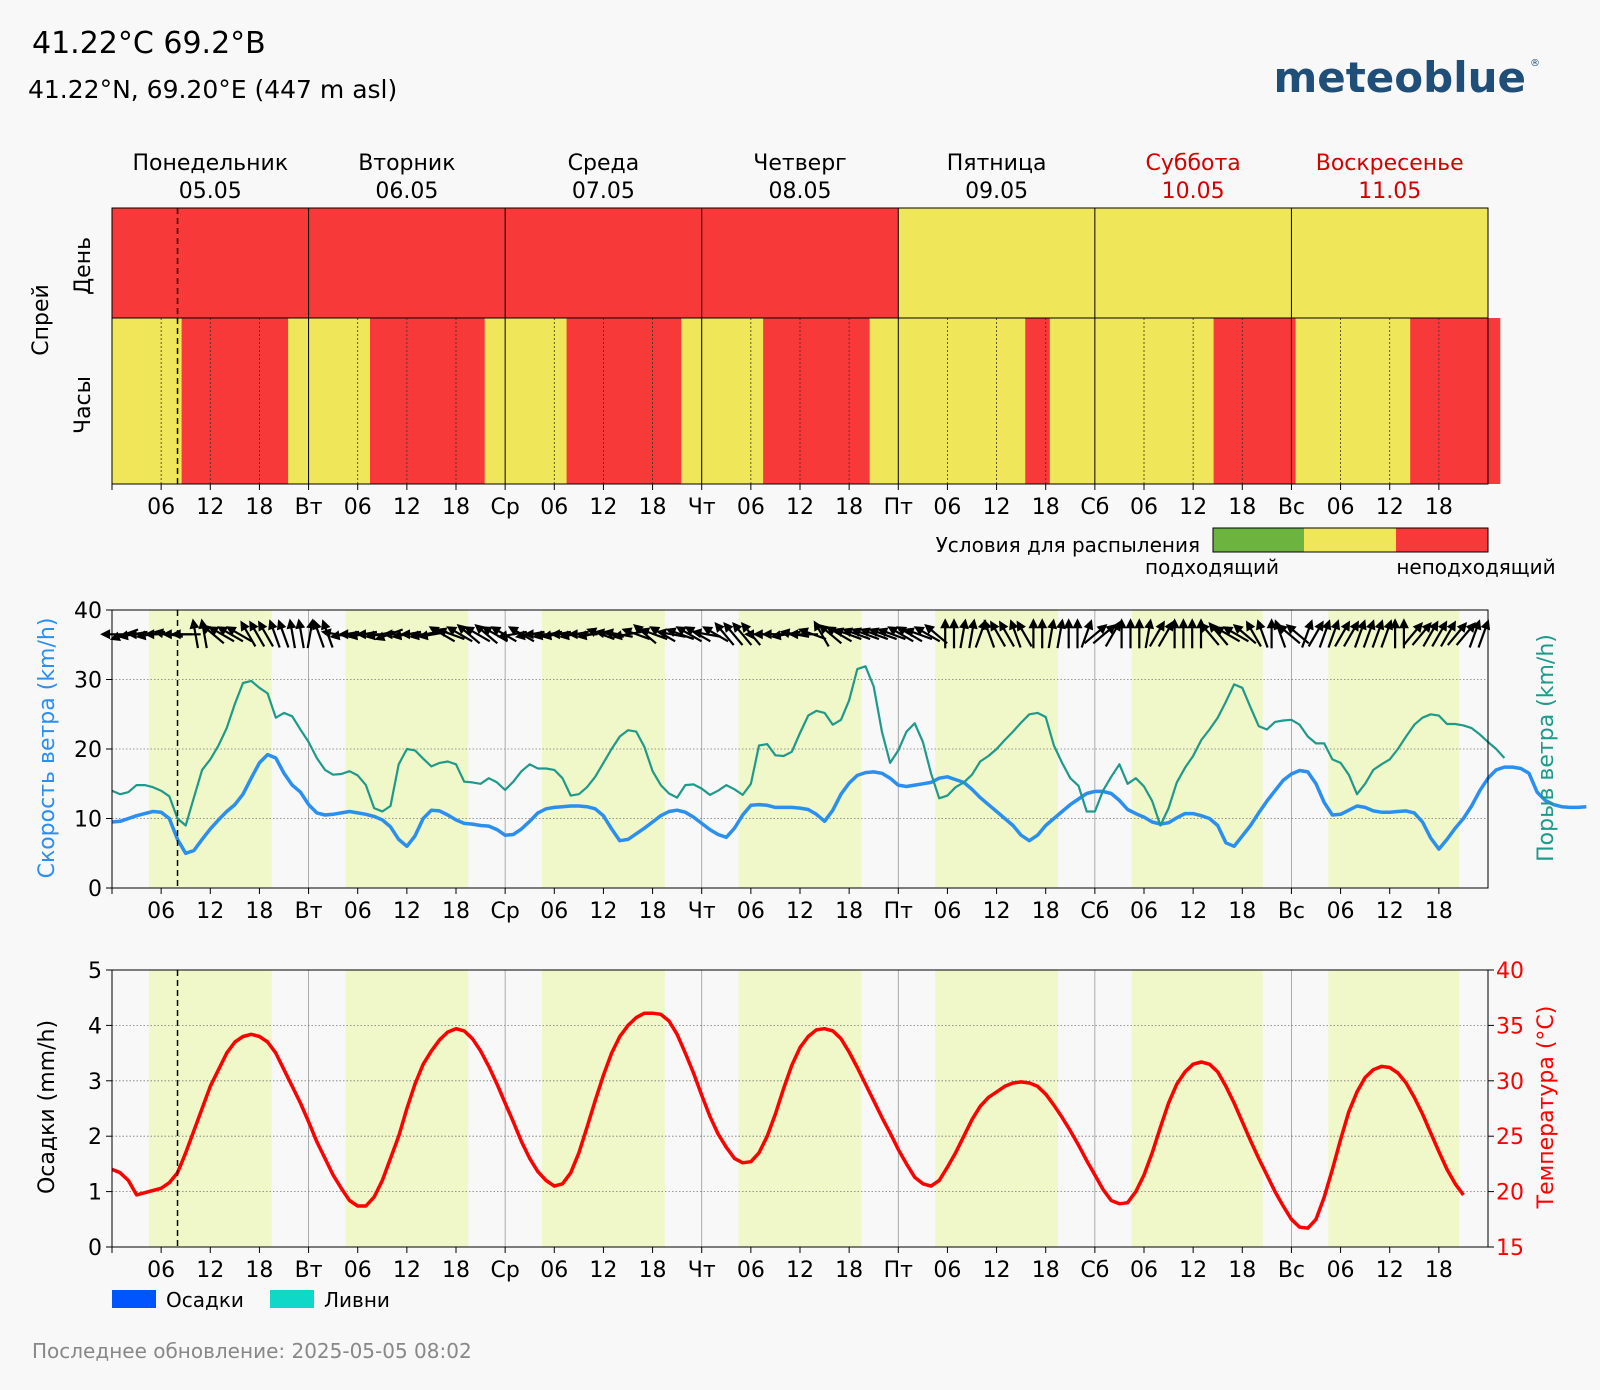  What do you see at coordinates (251, 1300) in the screenshot?
I see `precip-legend: Осадки Ливни` at bounding box center [251, 1300].